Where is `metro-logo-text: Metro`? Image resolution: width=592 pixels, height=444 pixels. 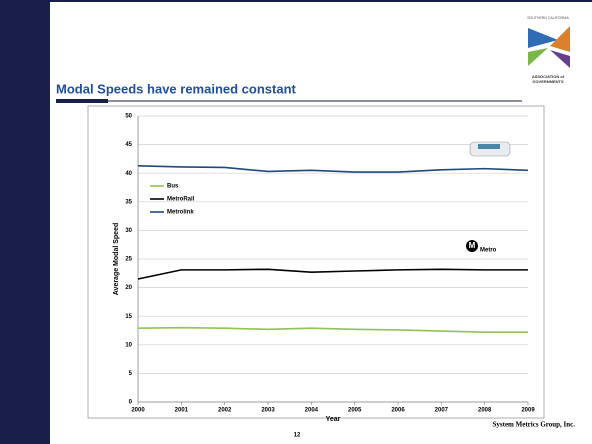 metro-logo-text: Metro is located at coordinates (488, 251).